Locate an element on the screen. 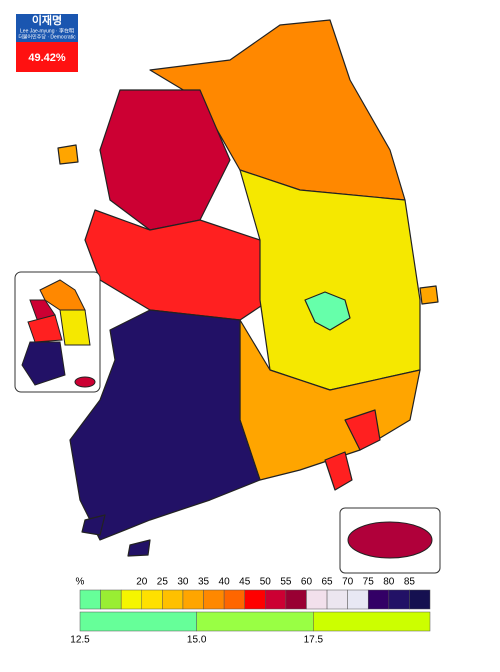 The width and height of the screenshot is (500, 672). candidate-share-box is located at coordinates (47, 57).